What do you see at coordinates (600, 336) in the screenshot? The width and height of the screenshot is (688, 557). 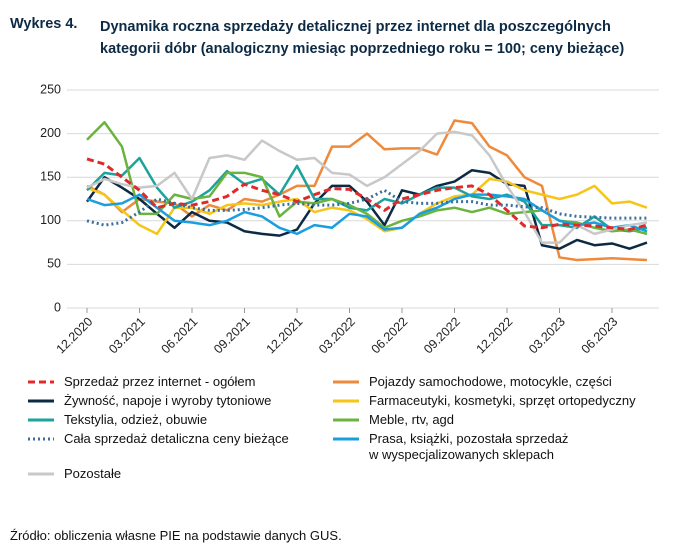 I see `x-tick-label: 06.2023` at bounding box center [600, 336].